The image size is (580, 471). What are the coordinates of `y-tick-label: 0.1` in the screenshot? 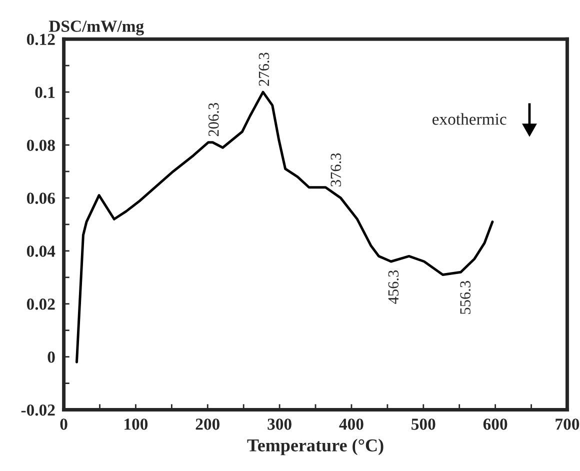 It's located at (45, 92).